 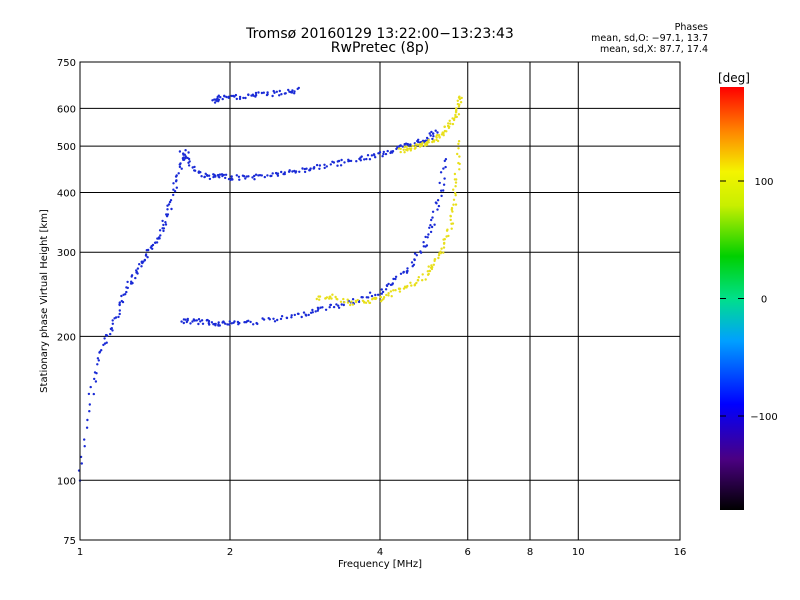 What do you see at coordinates (691, 27) in the screenshot?
I see `phases-title: Phases` at bounding box center [691, 27].